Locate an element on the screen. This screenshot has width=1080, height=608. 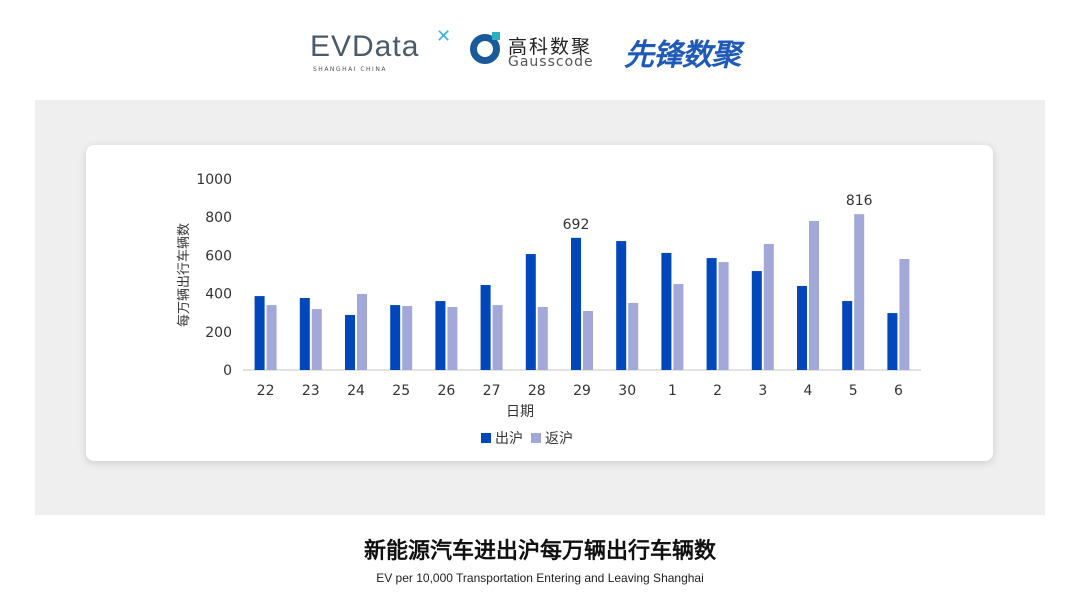
x-tick-label: 24 is located at coordinates (356, 391).